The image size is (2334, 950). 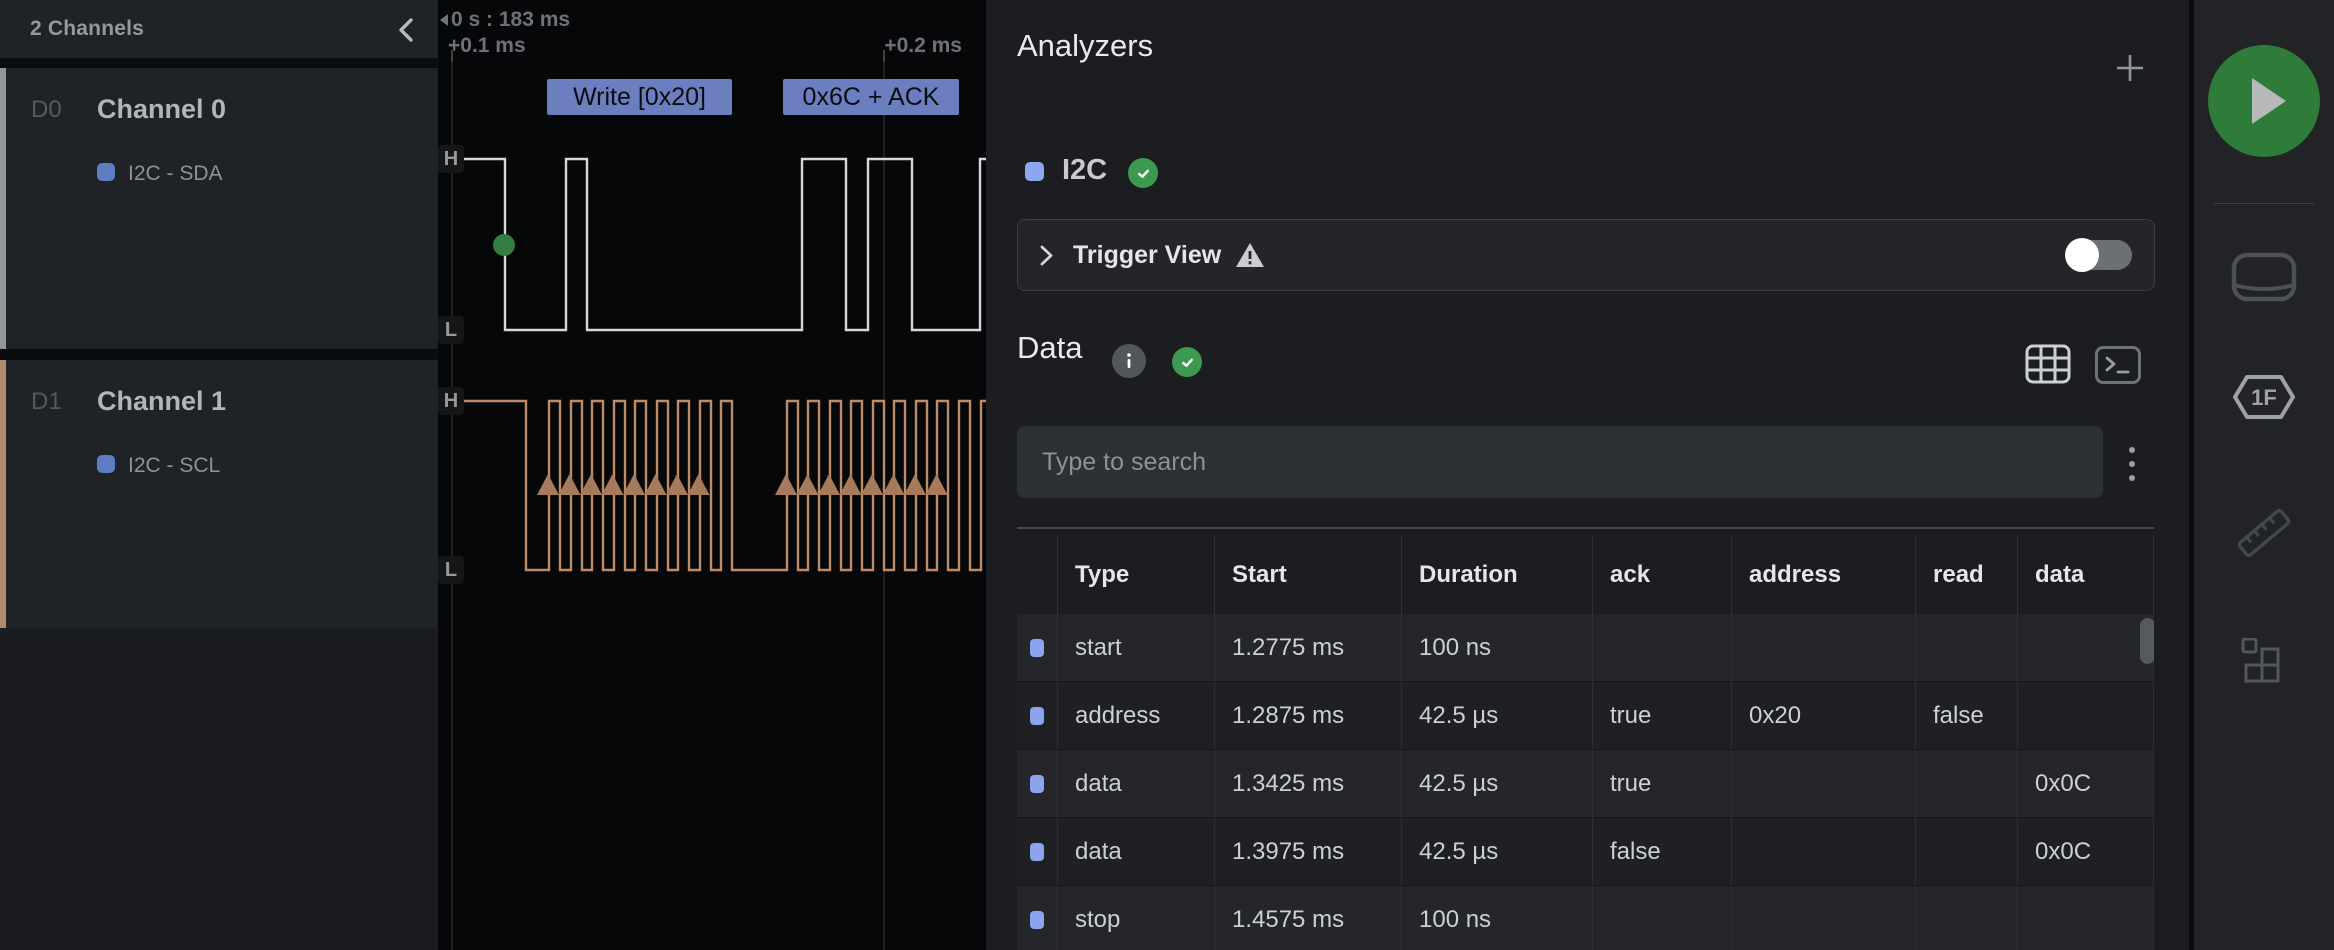 What do you see at coordinates (1143, 173) in the screenshot?
I see `i2c-analyzer-status-icon` at bounding box center [1143, 173].